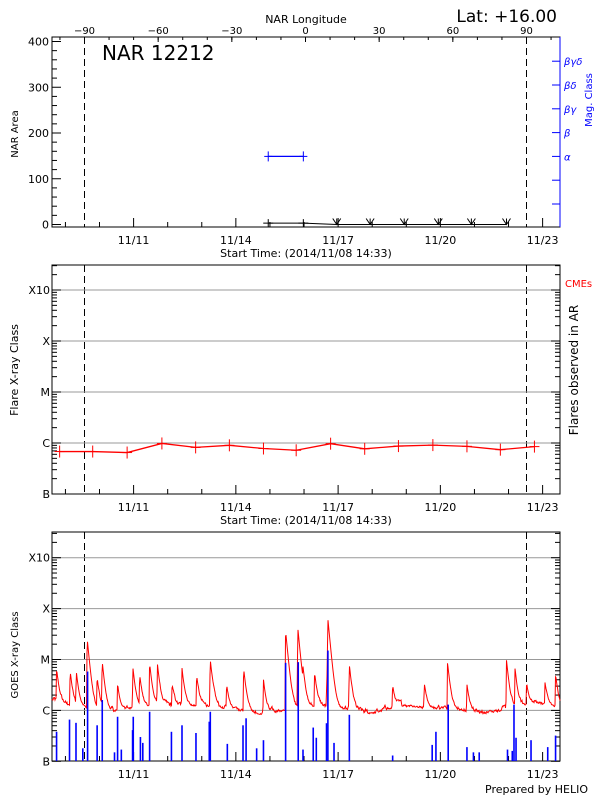 This screenshot has width=600, height=800. Describe the element at coordinates (158, 53) in the screenshot. I see `region-title: NAR 12212` at that location.